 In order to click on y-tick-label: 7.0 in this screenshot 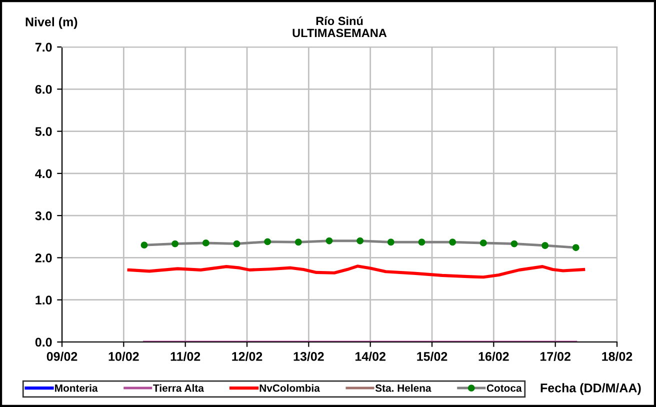, I will do `click(43, 47)`.